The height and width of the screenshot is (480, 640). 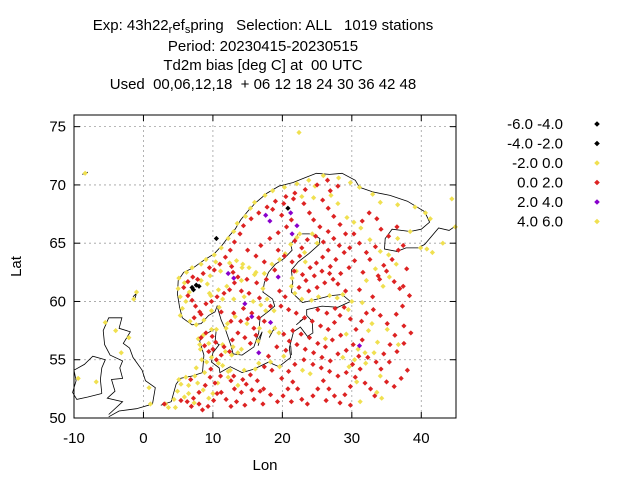 What do you see at coordinates (597, 124) in the screenshot?
I see `legend-marker` at bounding box center [597, 124].